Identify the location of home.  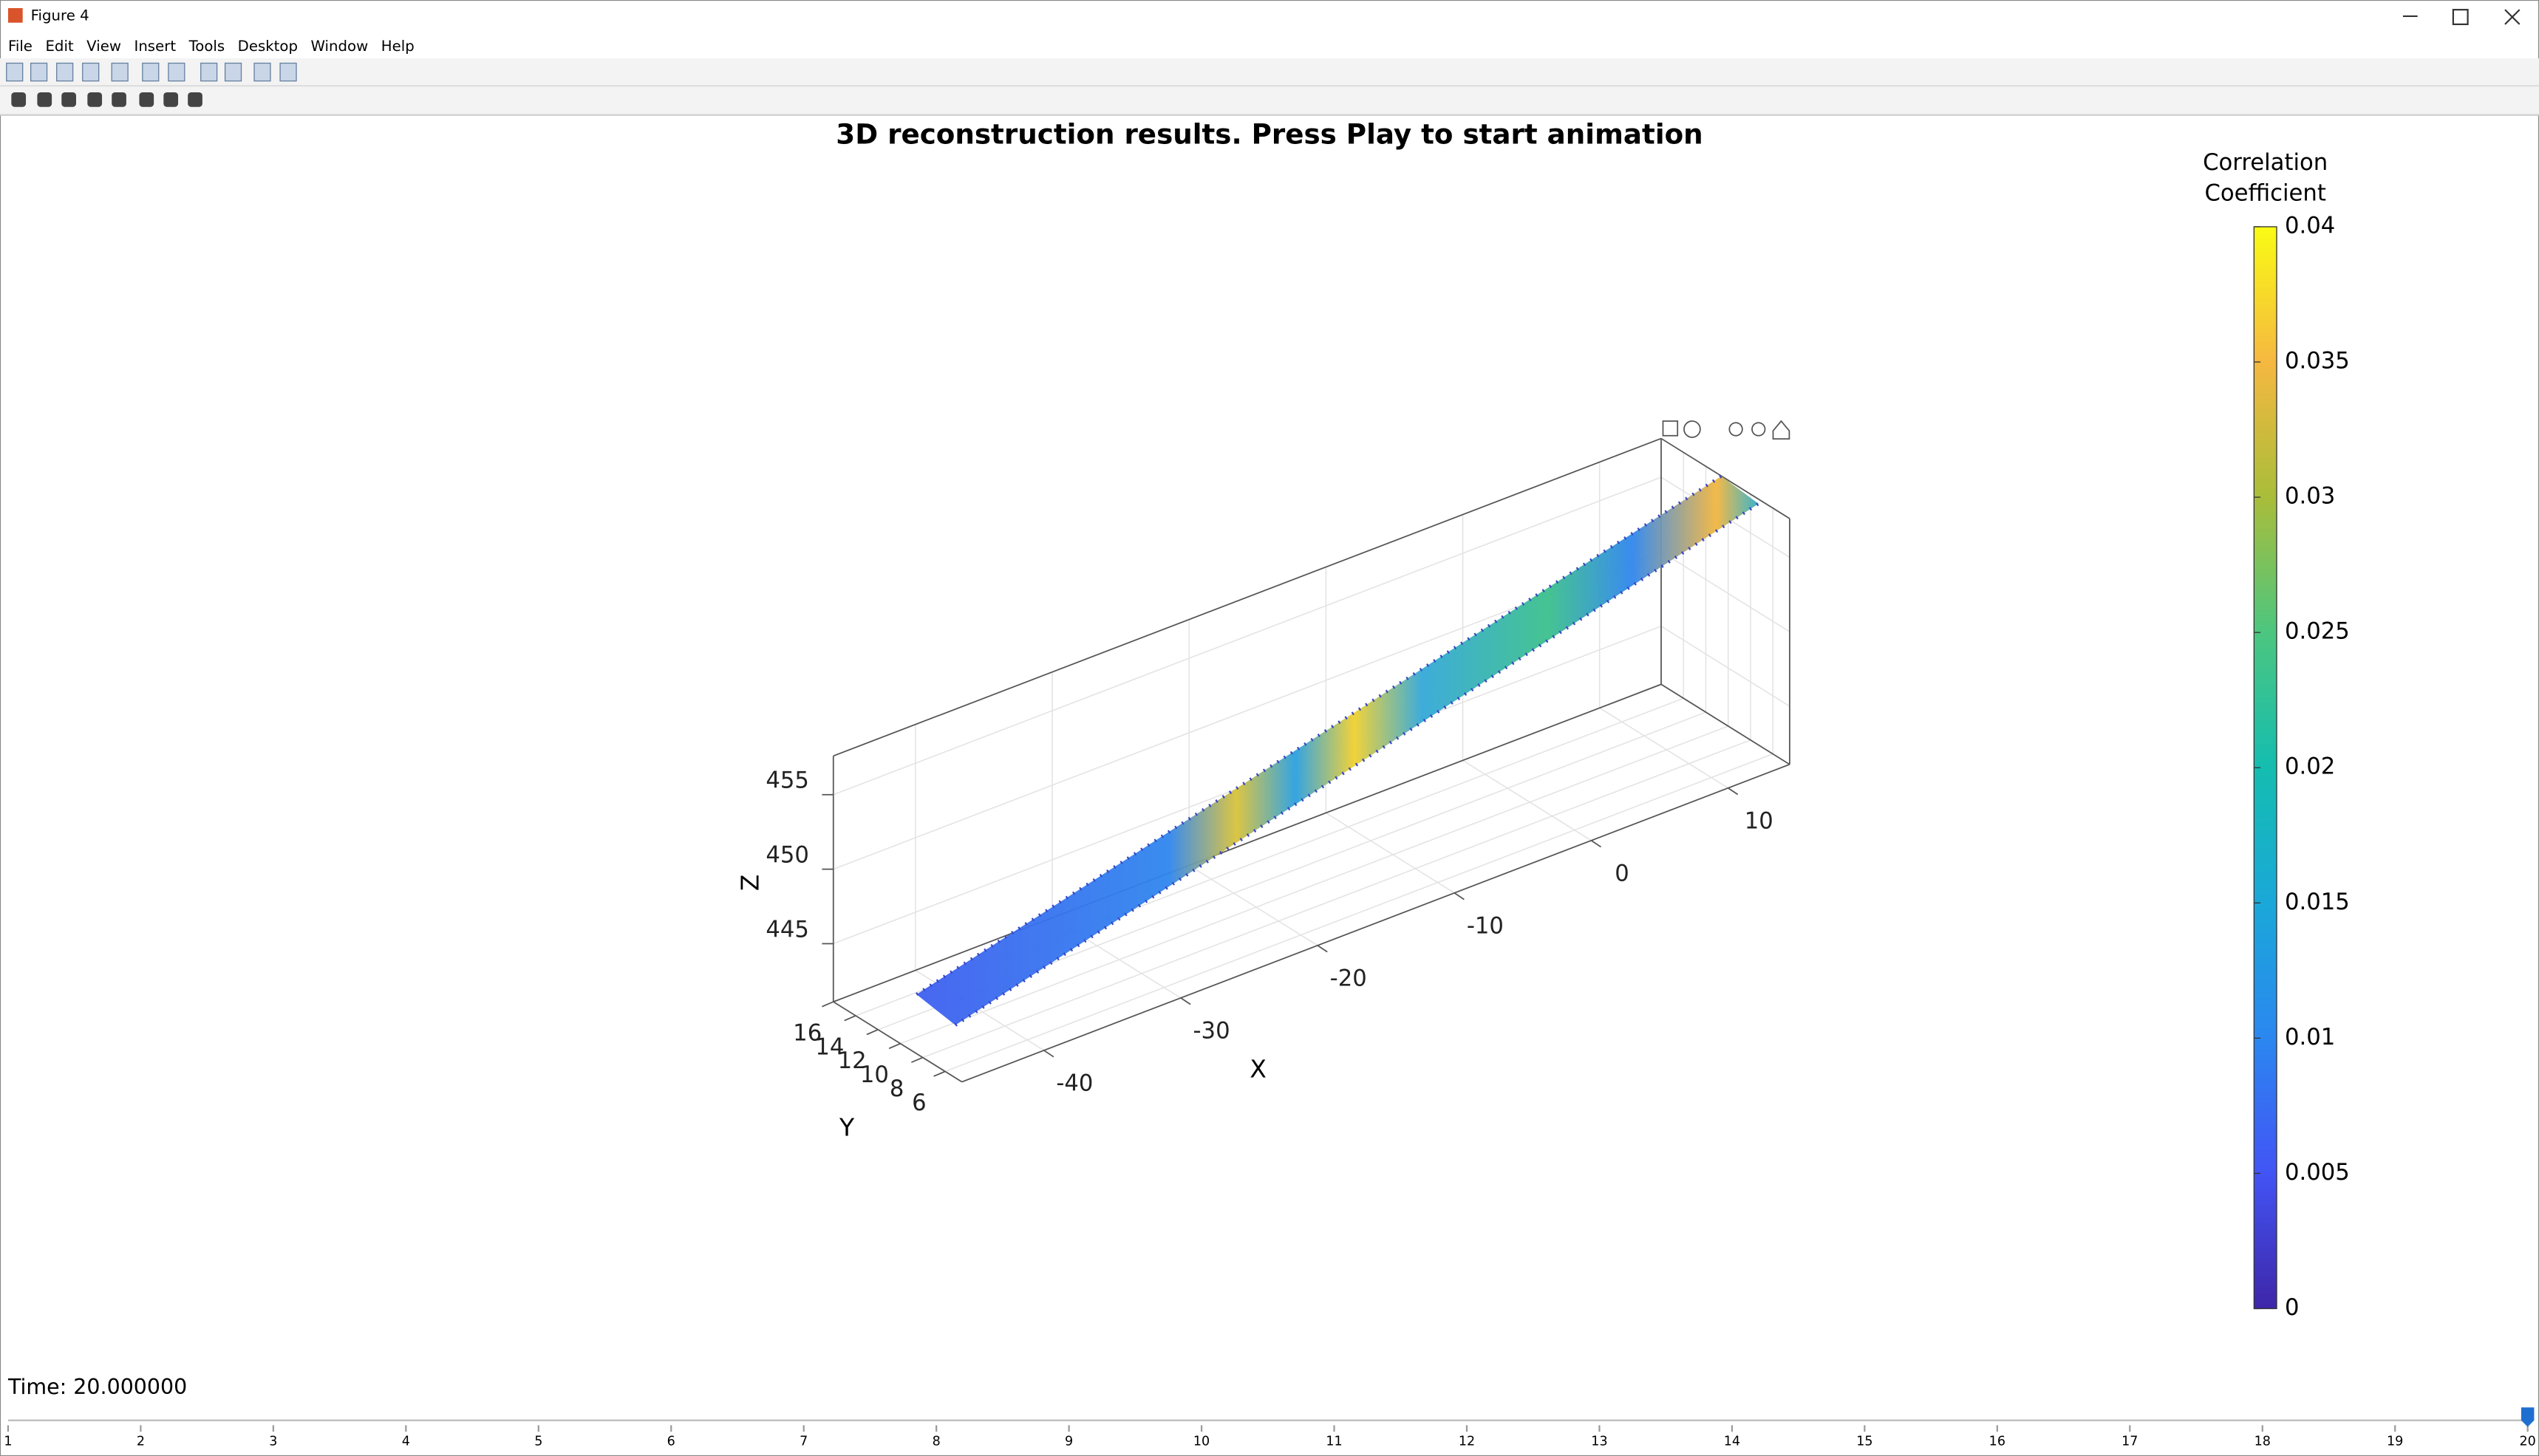
(1781, 430).